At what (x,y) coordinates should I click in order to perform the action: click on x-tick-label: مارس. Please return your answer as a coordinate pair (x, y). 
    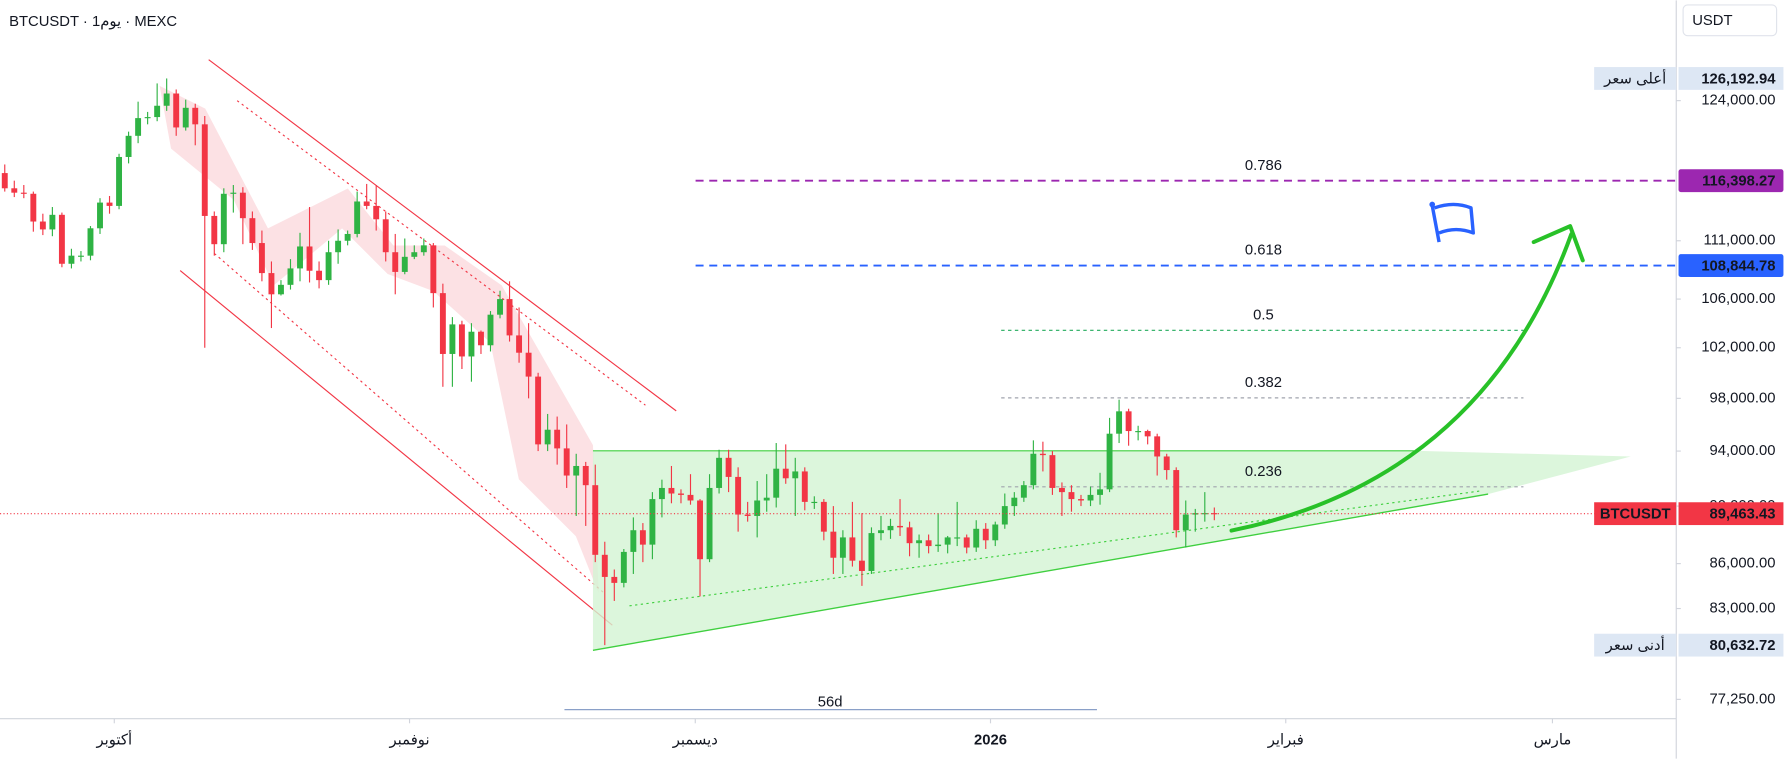
    Looking at the image, I should click on (1553, 740).